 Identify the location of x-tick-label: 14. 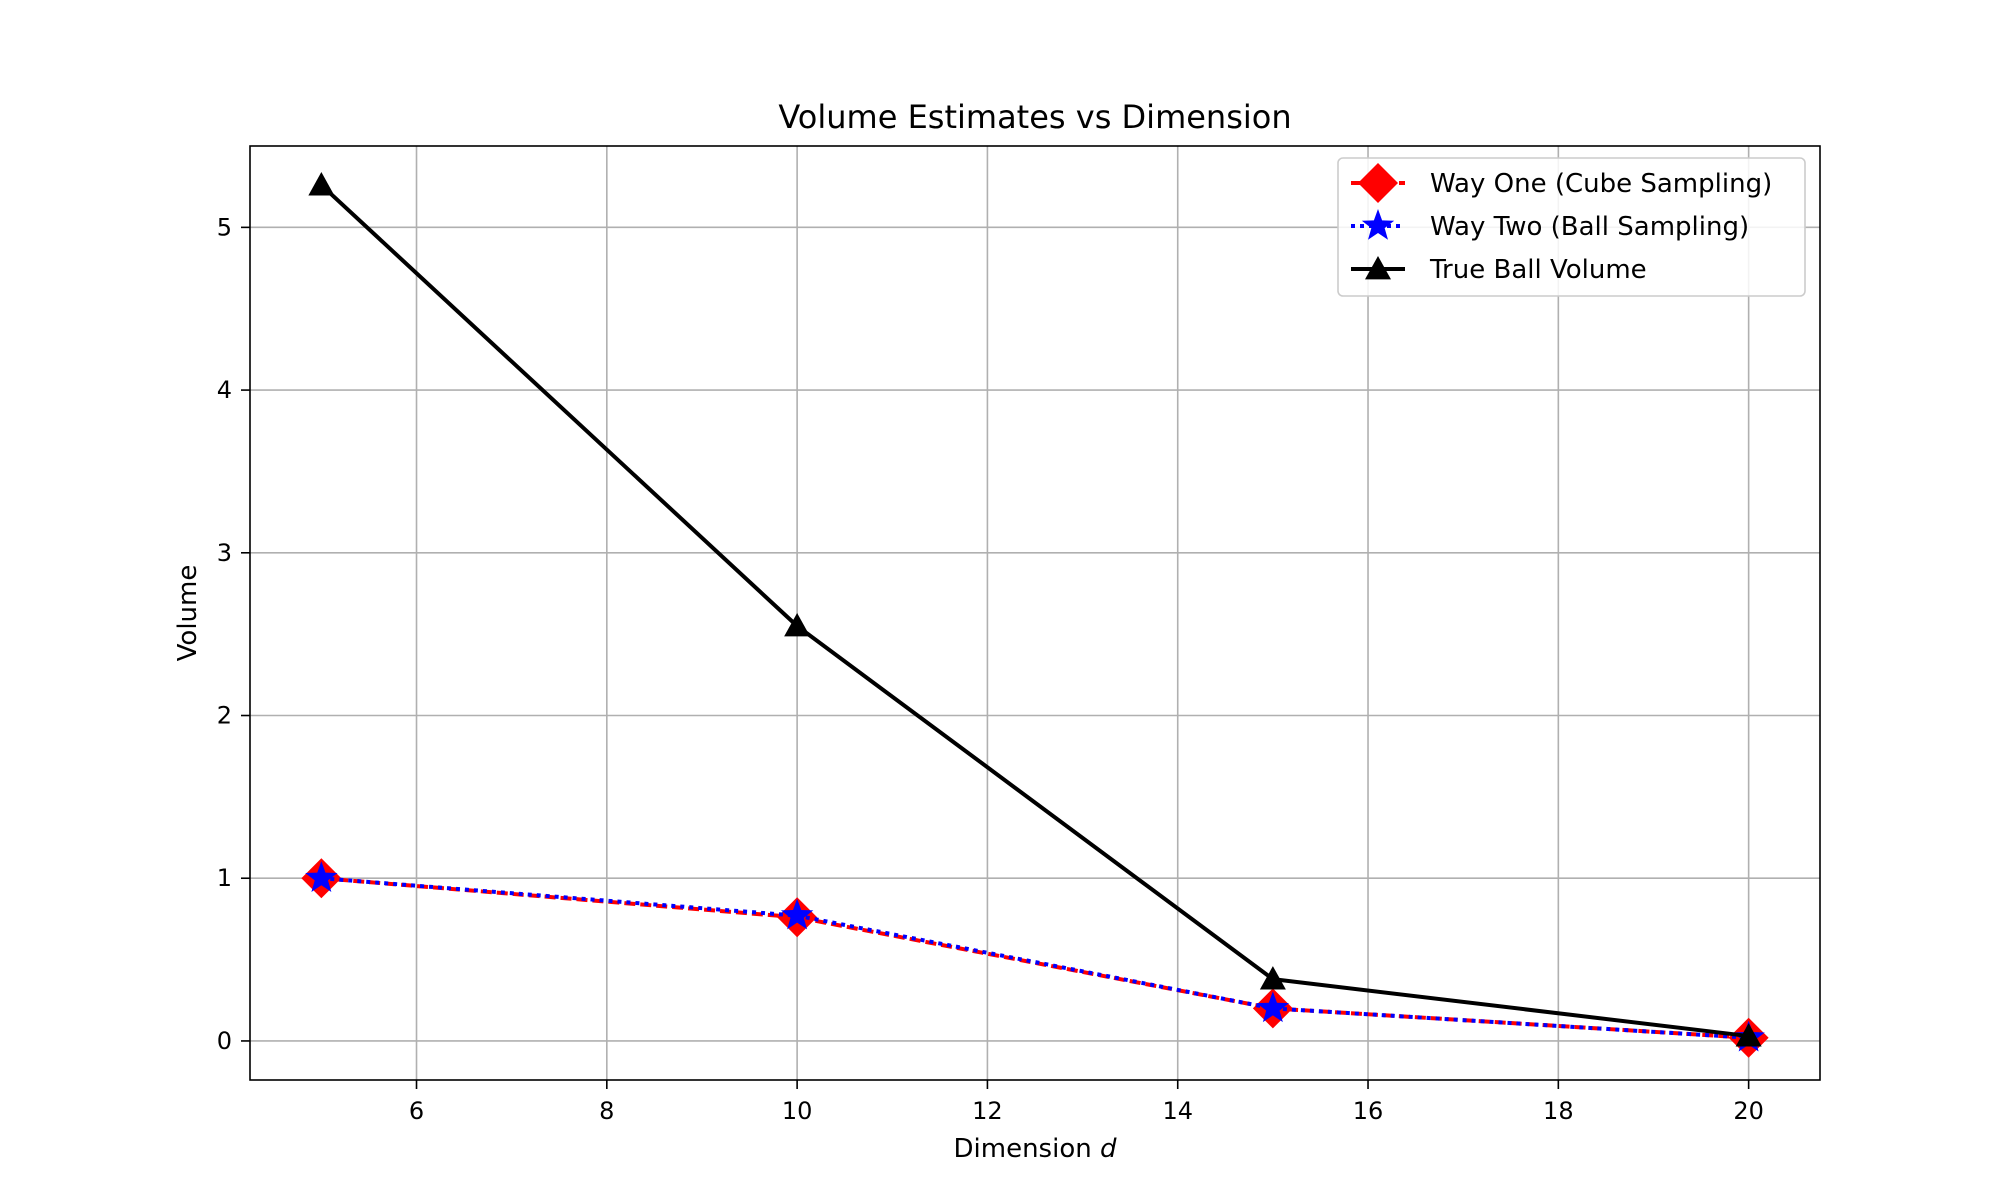
(1177, 1111).